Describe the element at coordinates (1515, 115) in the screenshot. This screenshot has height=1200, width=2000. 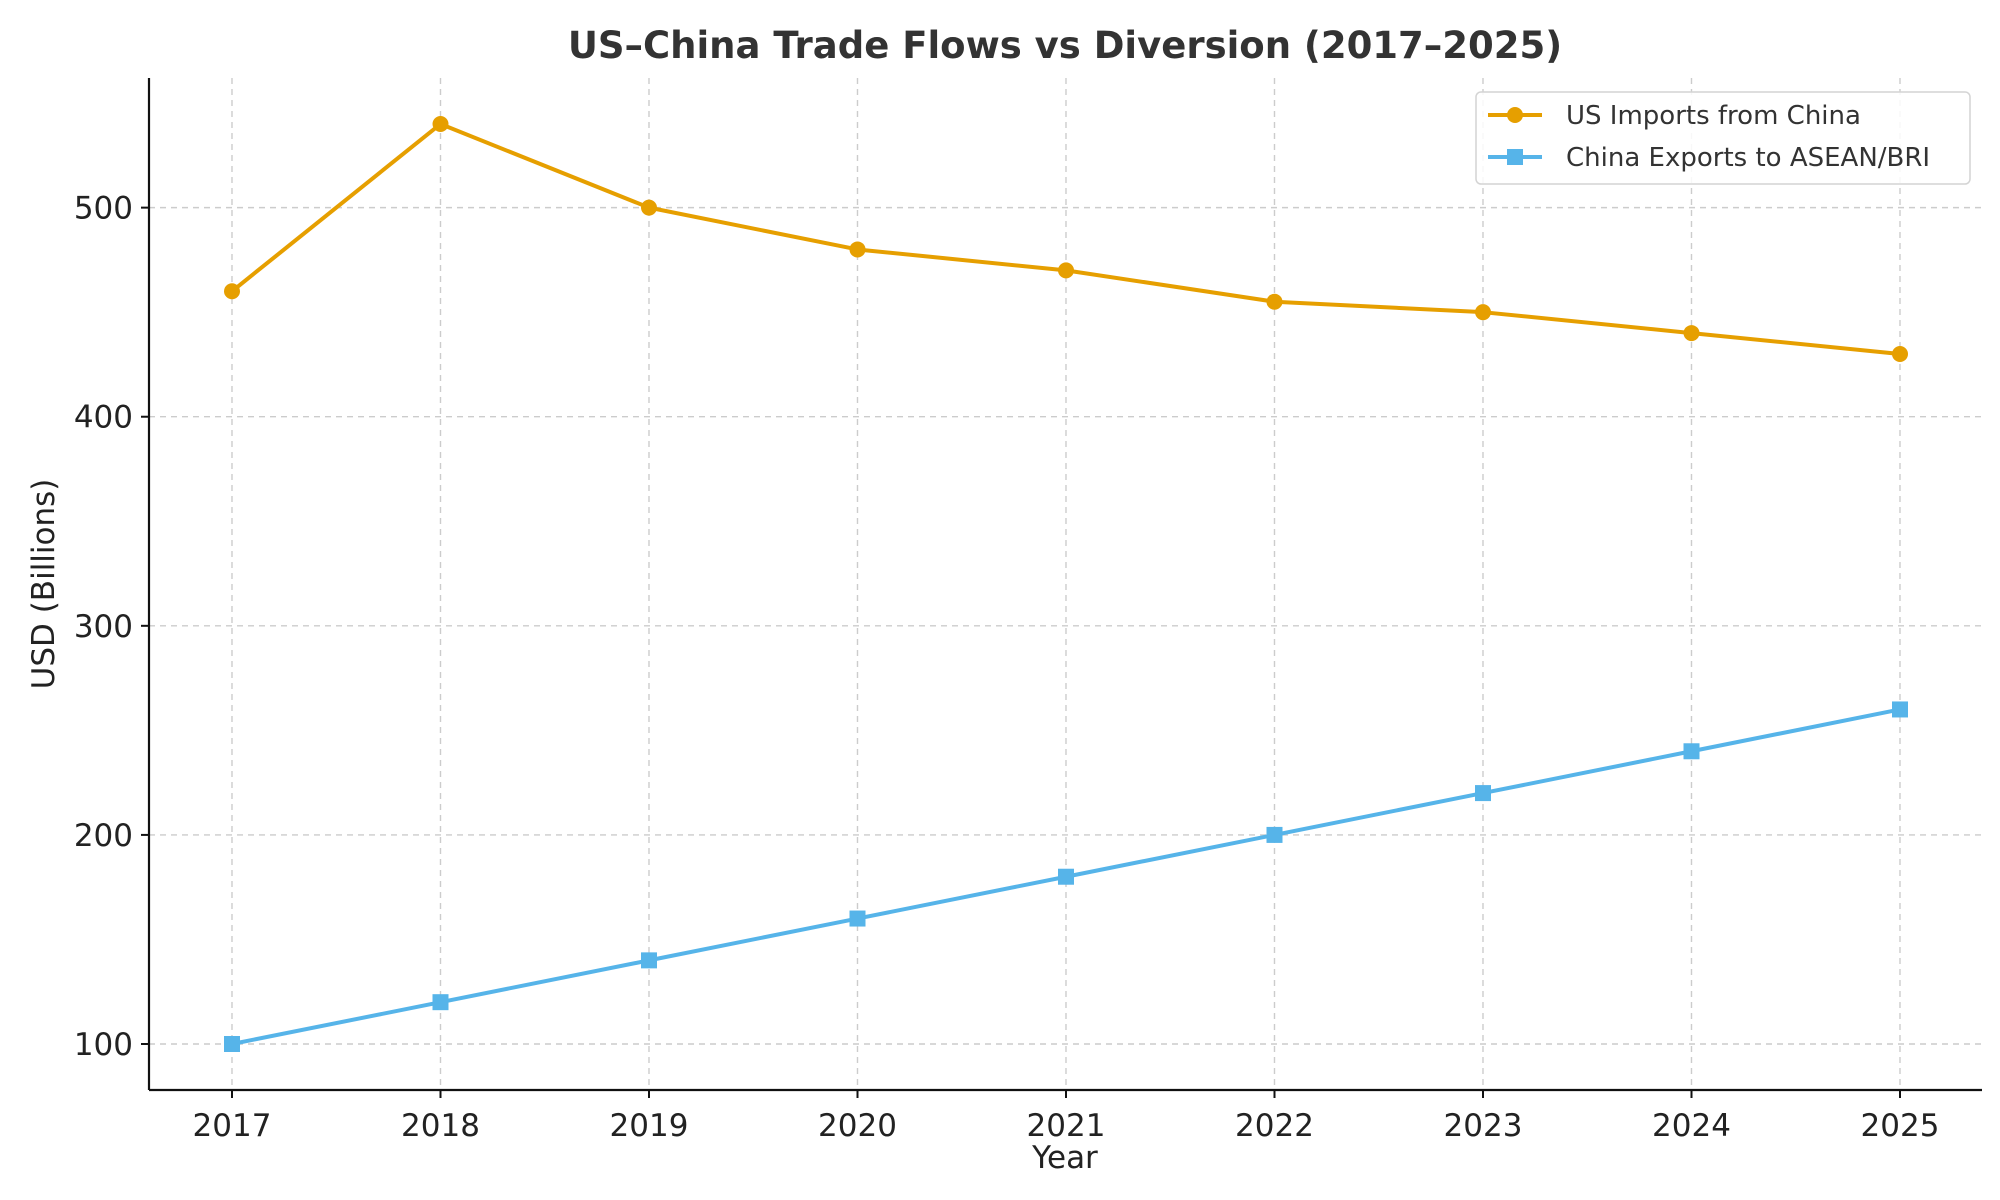
I see `legend-circle-marker-icon` at that location.